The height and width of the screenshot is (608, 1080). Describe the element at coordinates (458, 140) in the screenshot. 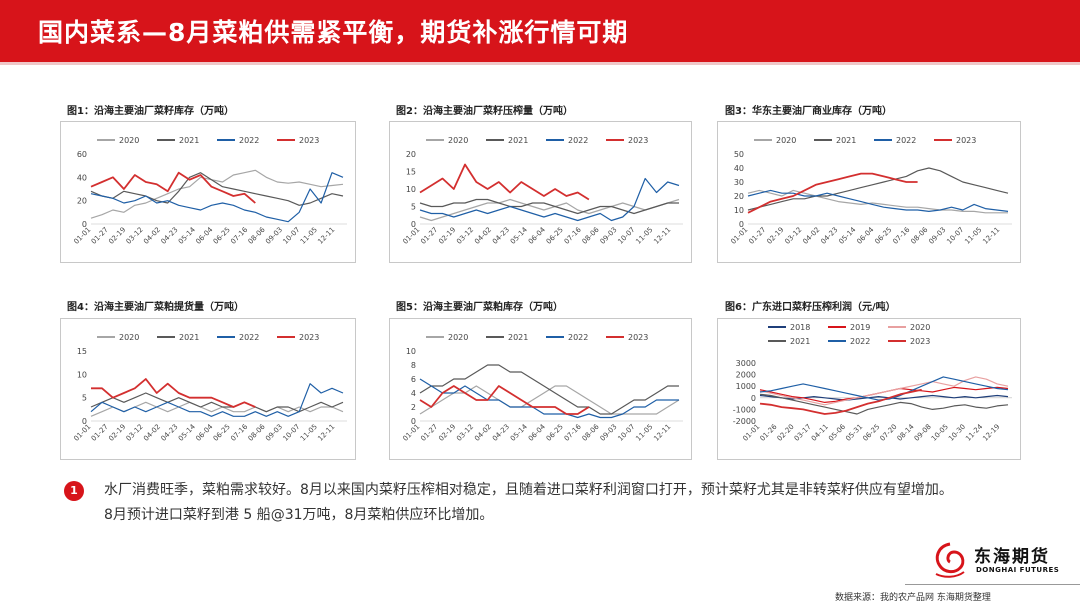

I see `legend-label-2020: 2020` at that location.